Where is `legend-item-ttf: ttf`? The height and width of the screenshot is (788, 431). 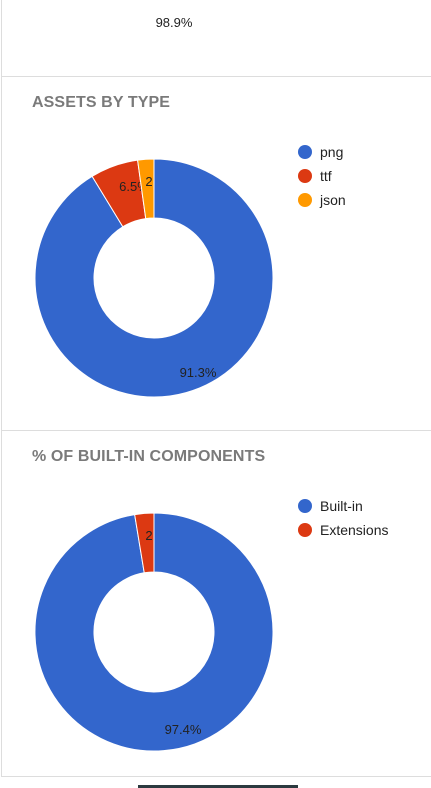 legend-item-ttf: ttf is located at coordinates (322, 176).